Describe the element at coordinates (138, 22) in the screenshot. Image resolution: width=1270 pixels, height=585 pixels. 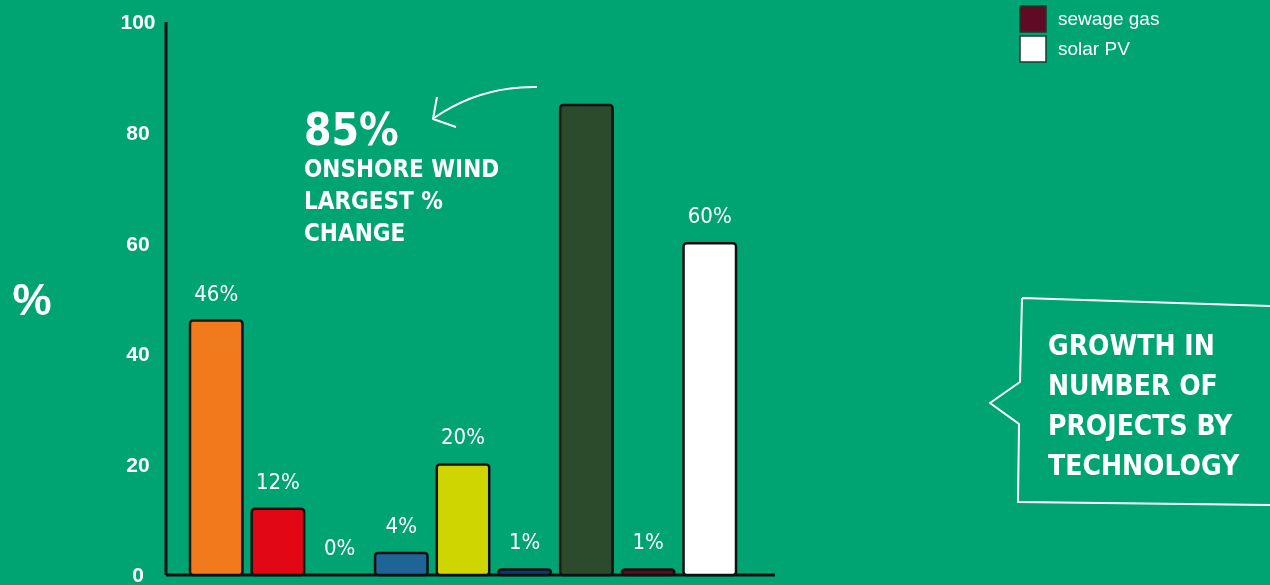
I see `y-tick-label: 100` at that location.